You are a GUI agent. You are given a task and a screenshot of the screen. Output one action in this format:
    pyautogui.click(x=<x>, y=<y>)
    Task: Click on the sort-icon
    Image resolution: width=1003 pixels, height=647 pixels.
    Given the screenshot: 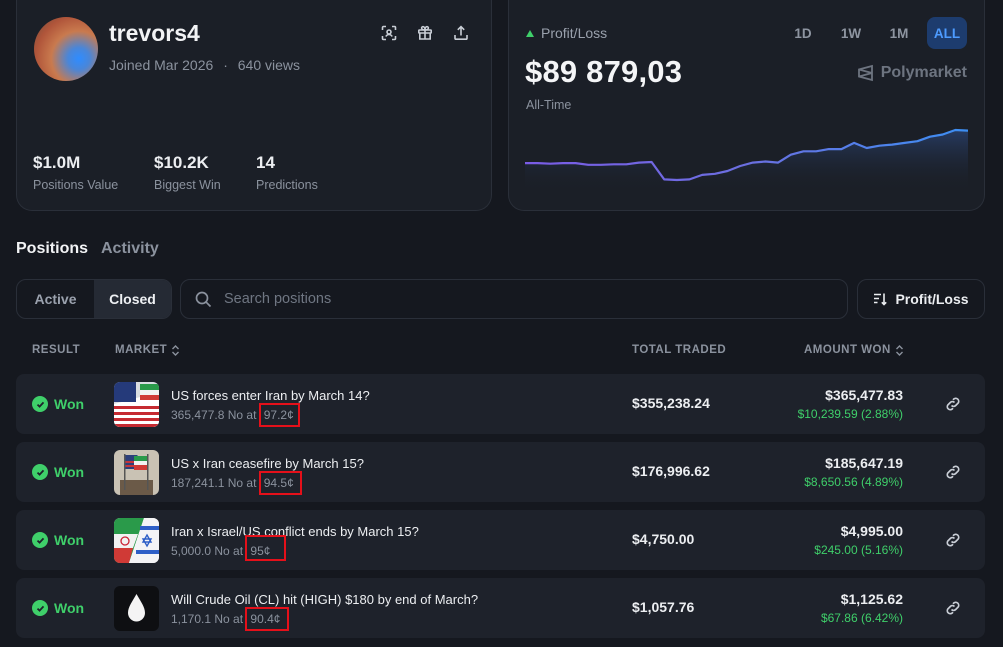 What is the action you would take?
    pyautogui.click(x=881, y=299)
    